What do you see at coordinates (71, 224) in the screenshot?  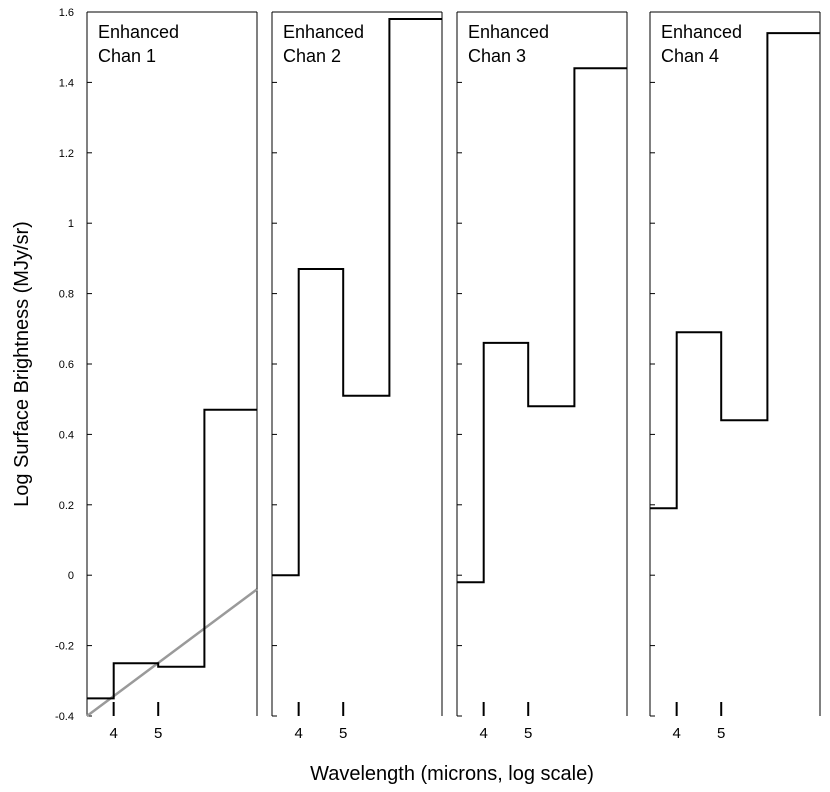 I see `y-tick-label: 1` at bounding box center [71, 224].